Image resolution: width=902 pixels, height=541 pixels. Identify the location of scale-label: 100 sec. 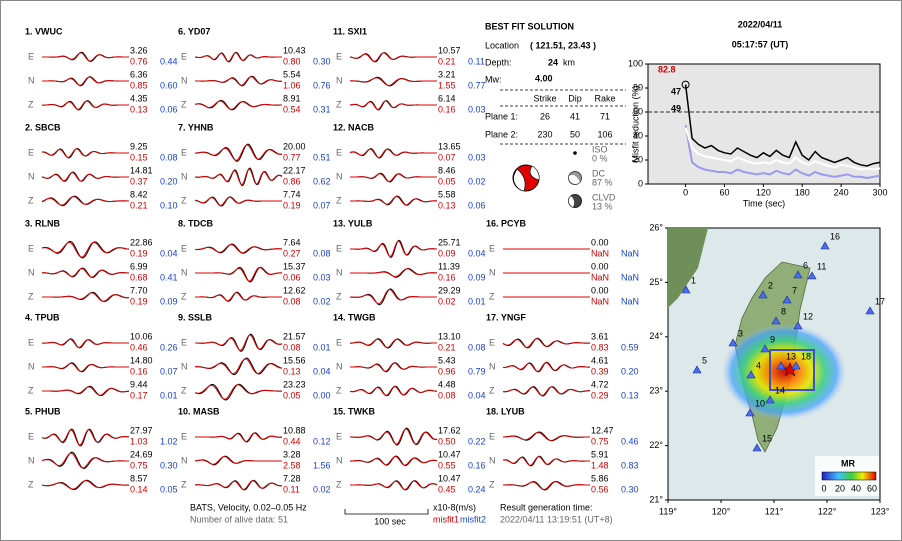
(390, 521).